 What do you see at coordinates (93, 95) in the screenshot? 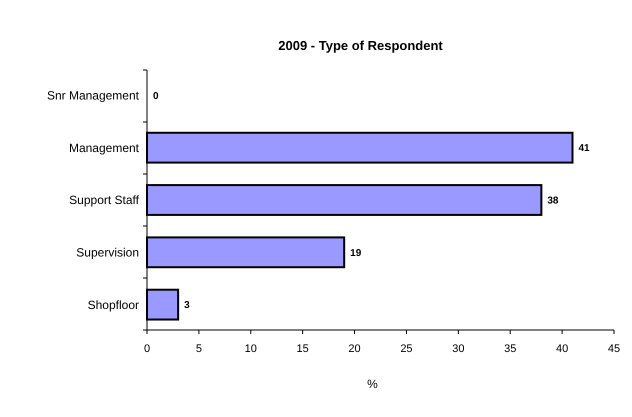
I see `y-tick-label: Snr Management` at bounding box center [93, 95].